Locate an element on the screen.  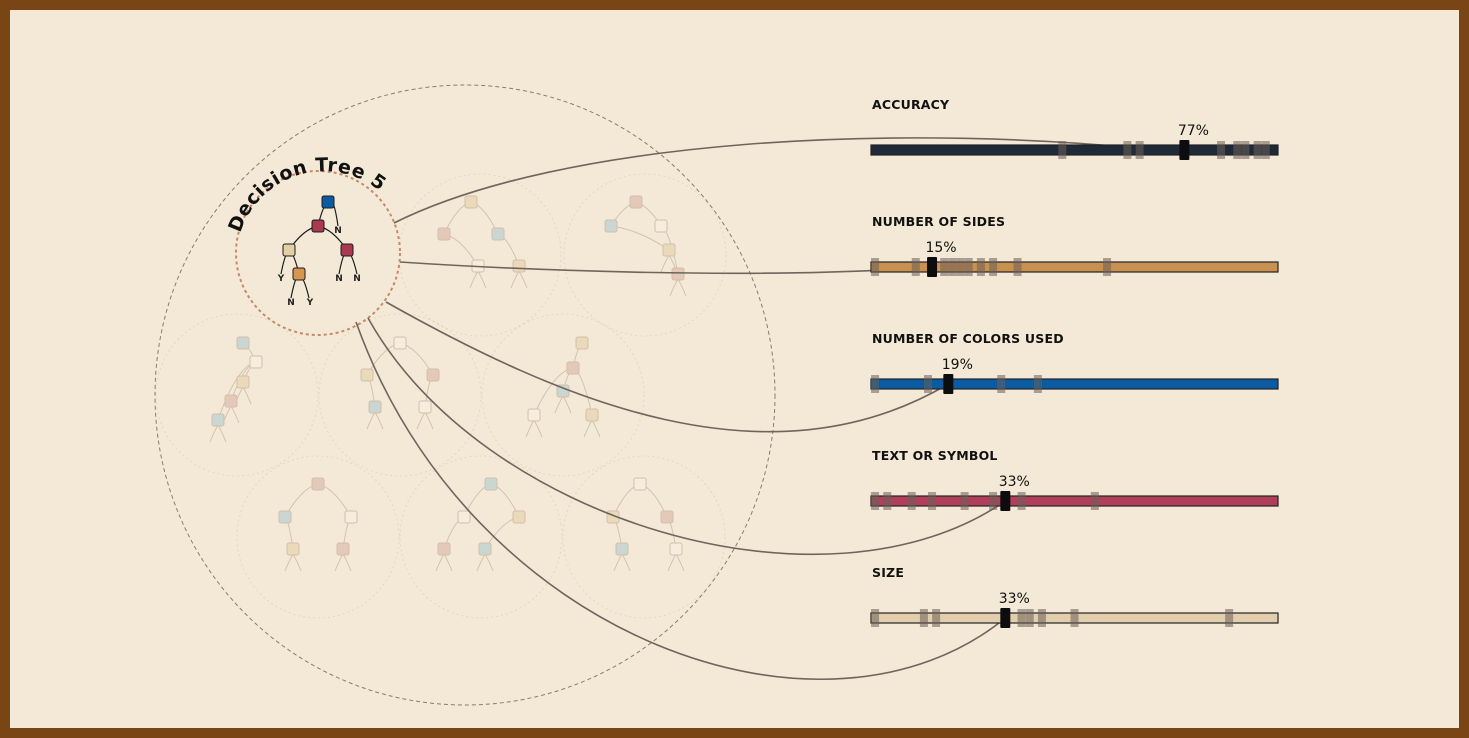
metric-row: ACCURACY 77% is located at coordinates (1074, 128).